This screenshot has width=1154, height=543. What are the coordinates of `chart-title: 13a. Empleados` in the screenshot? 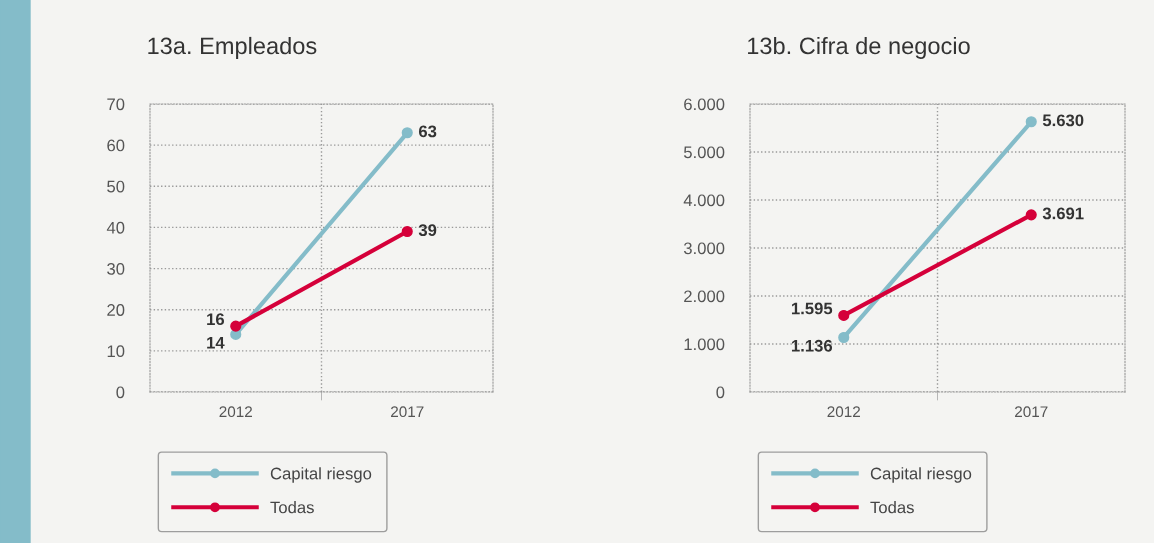 It's located at (232, 47).